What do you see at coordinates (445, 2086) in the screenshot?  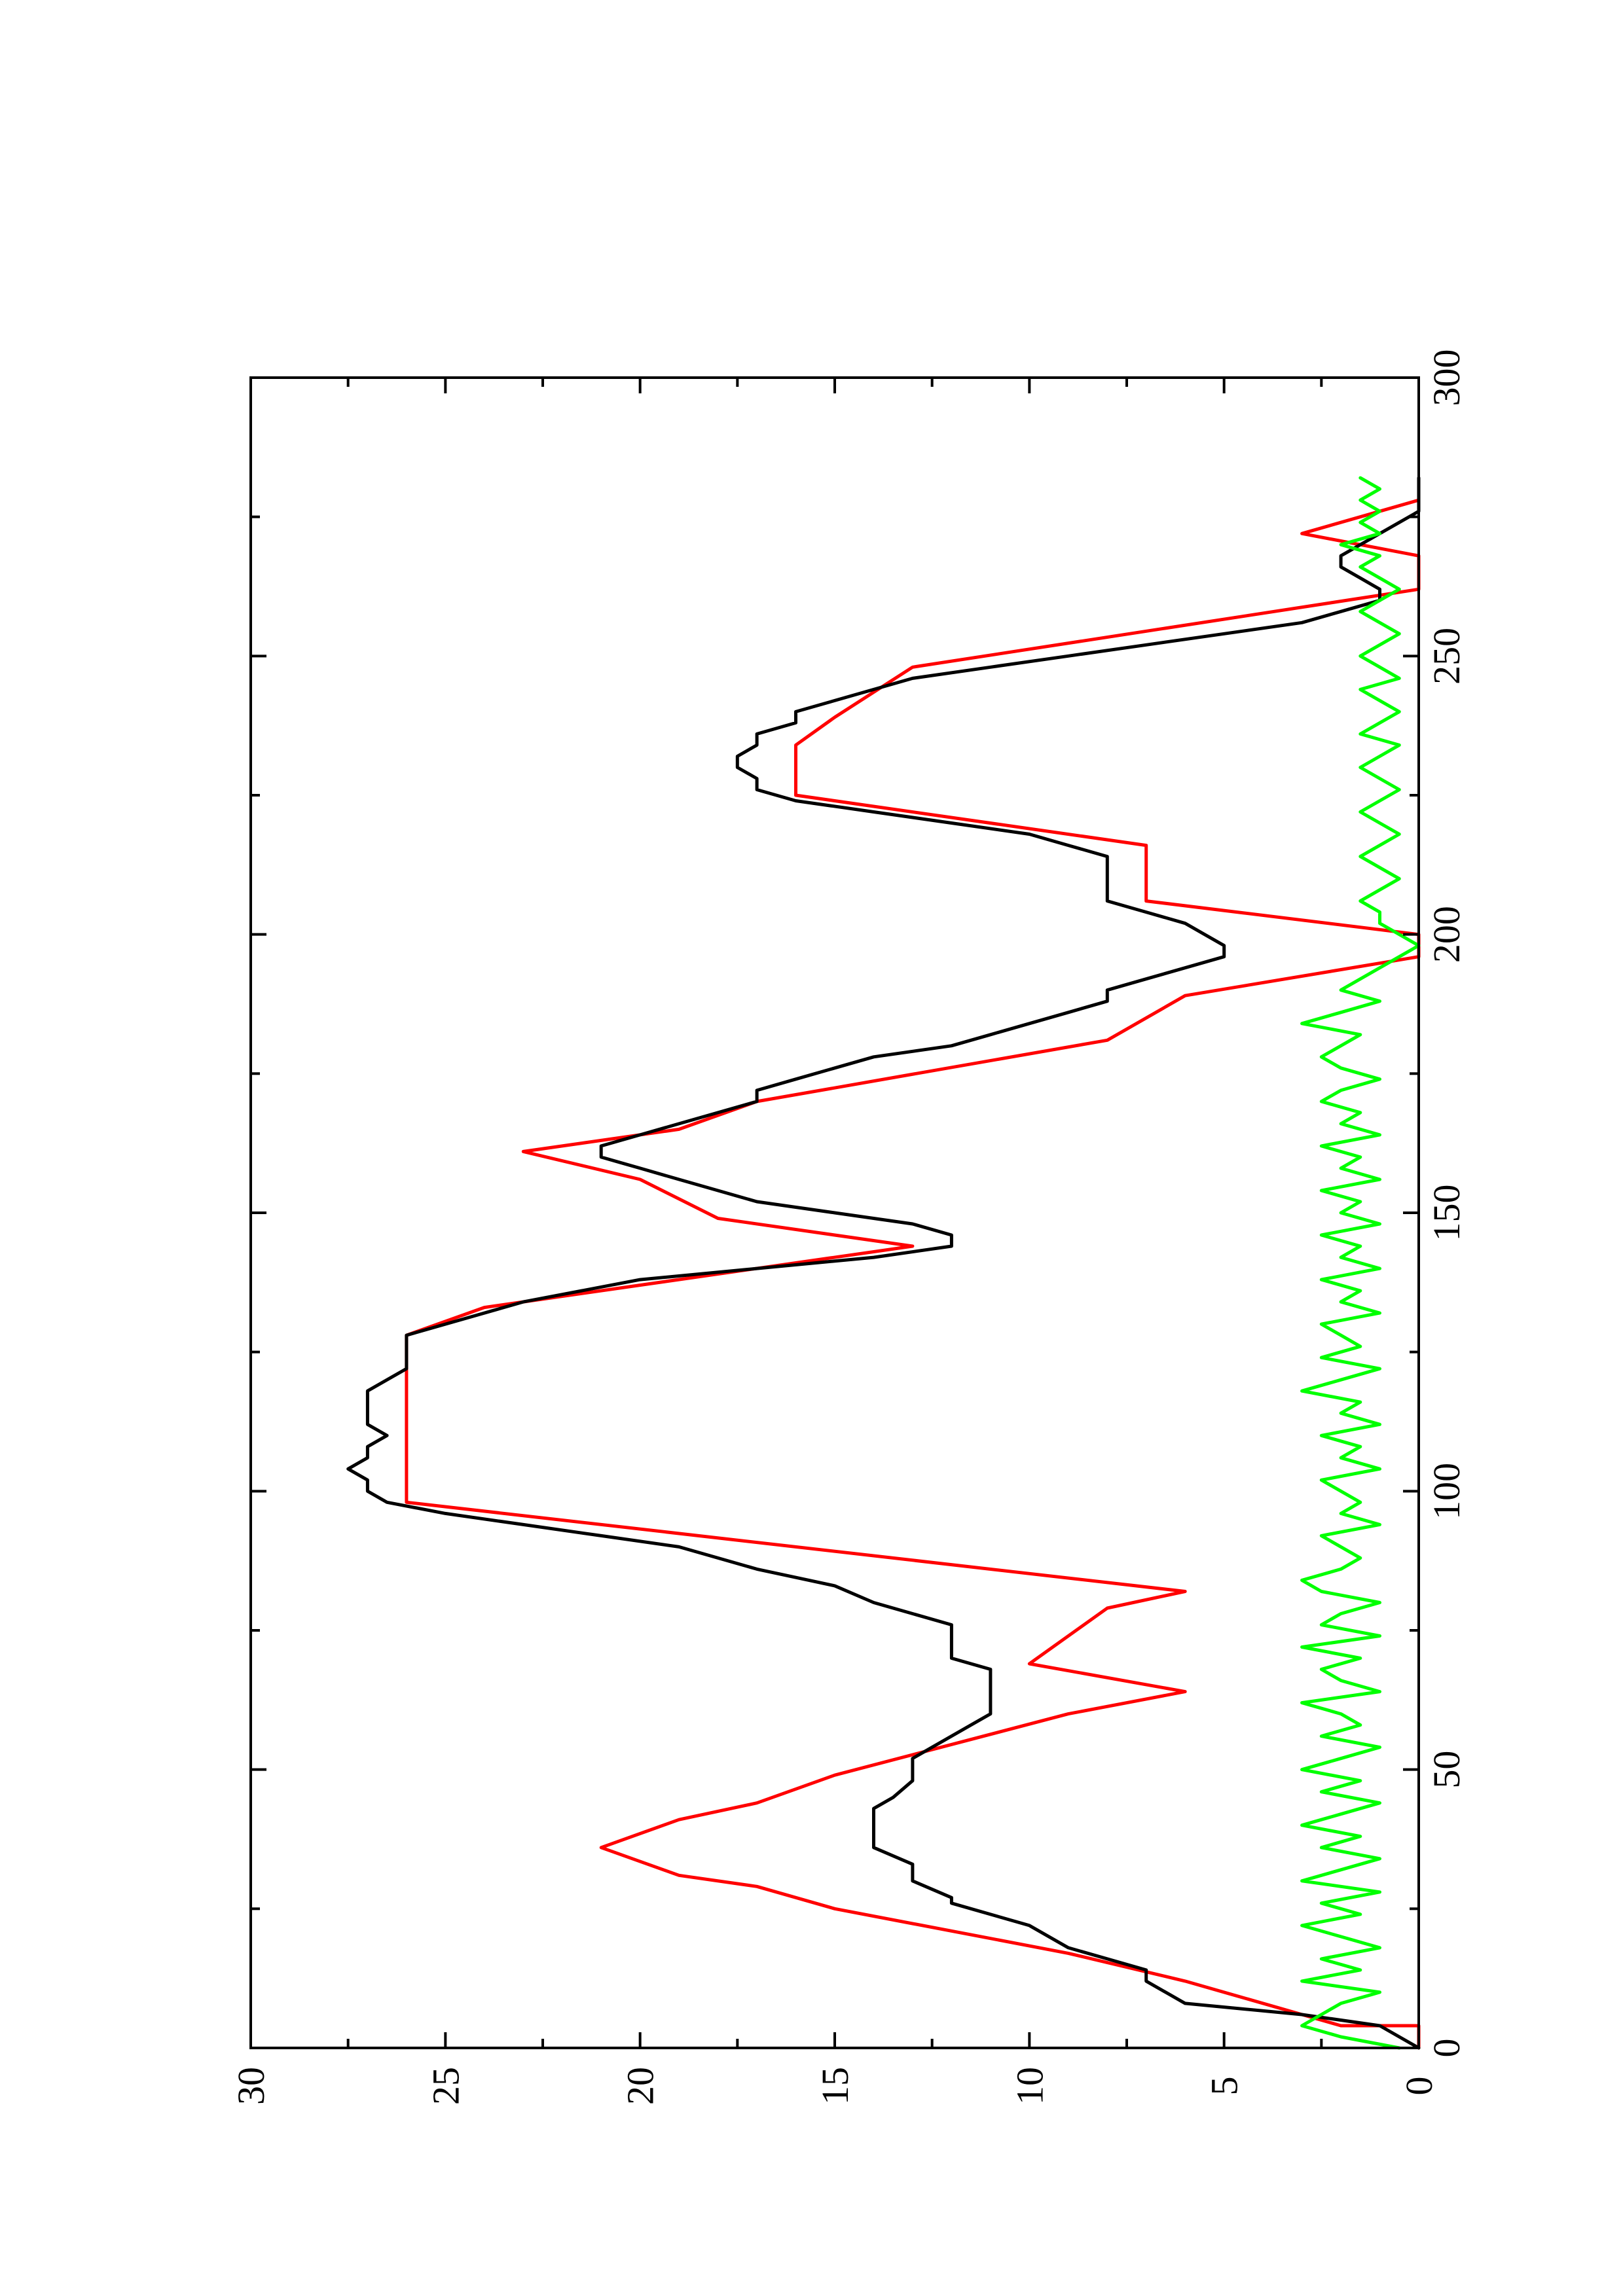 I see `y-tick-label: 25` at bounding box center [445, 2086].